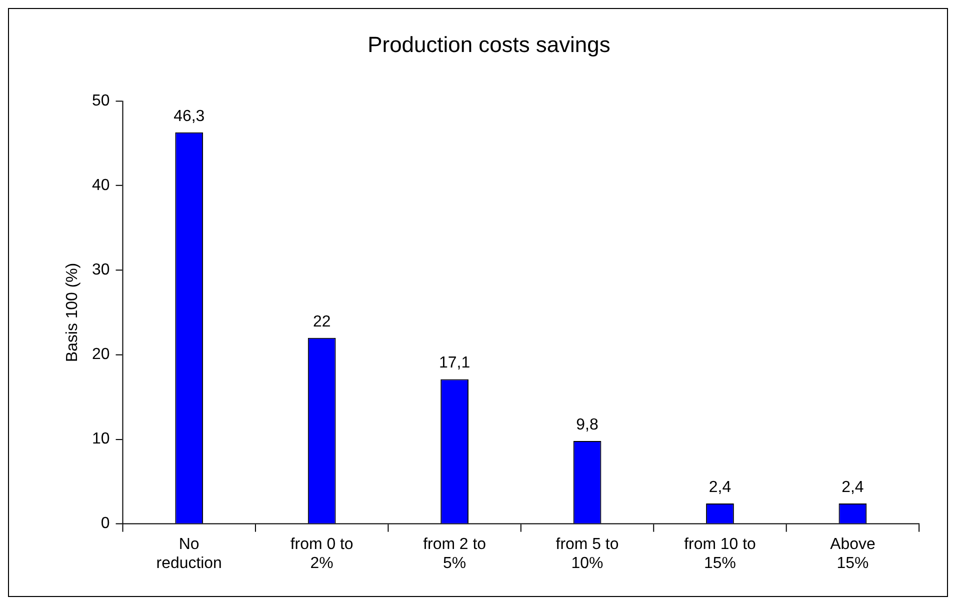  I want to click on x-tick-label: from 5 to 10%, so click(587, 554).